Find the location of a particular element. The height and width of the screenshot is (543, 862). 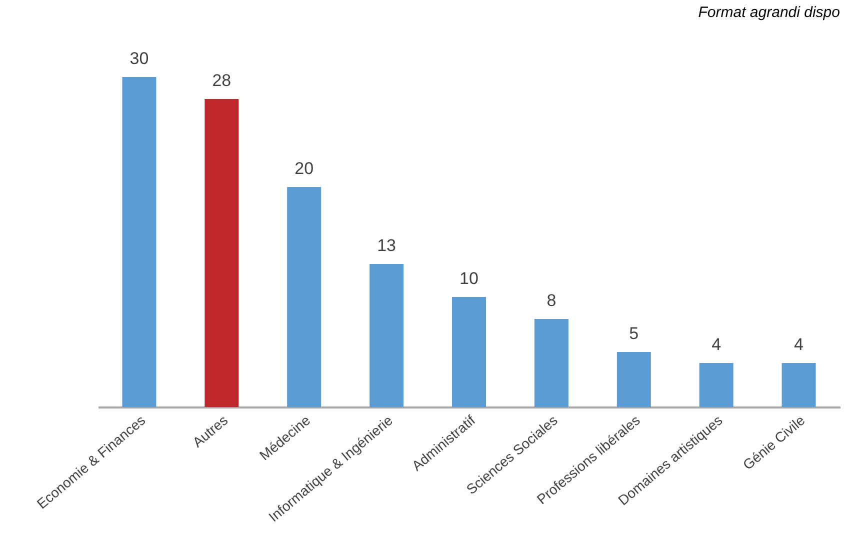

data-label: 13 is located at coordinates (386, 245).